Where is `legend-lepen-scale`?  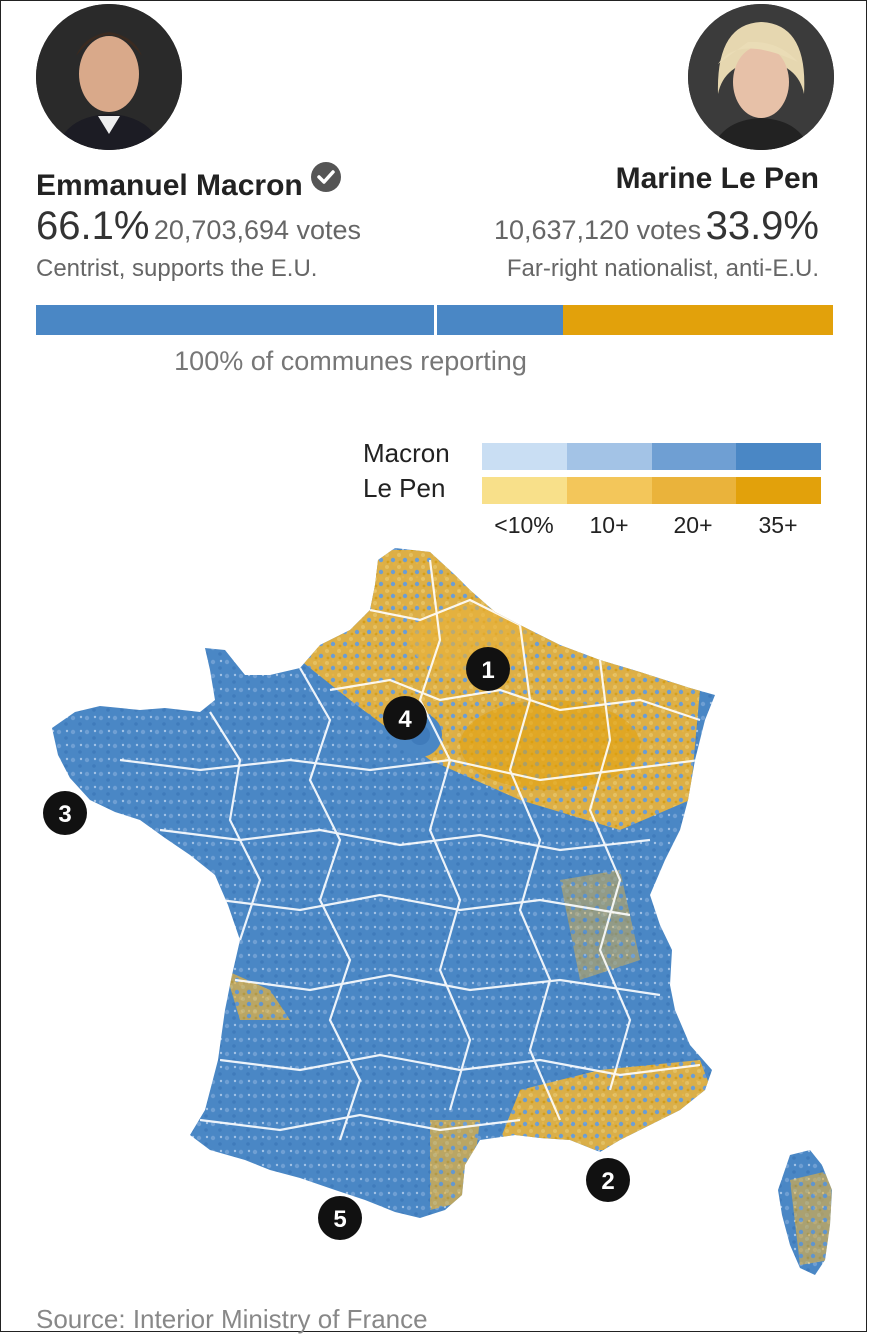 legend-lepen-scale is located at coordinates (651, 490).